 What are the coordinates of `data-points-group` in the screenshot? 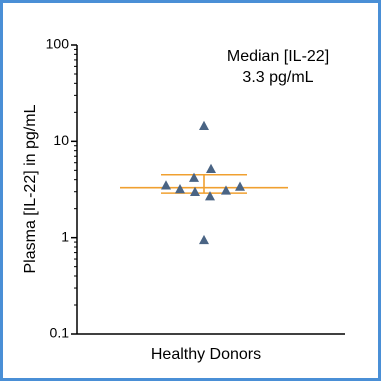 It's located at (203, 182).